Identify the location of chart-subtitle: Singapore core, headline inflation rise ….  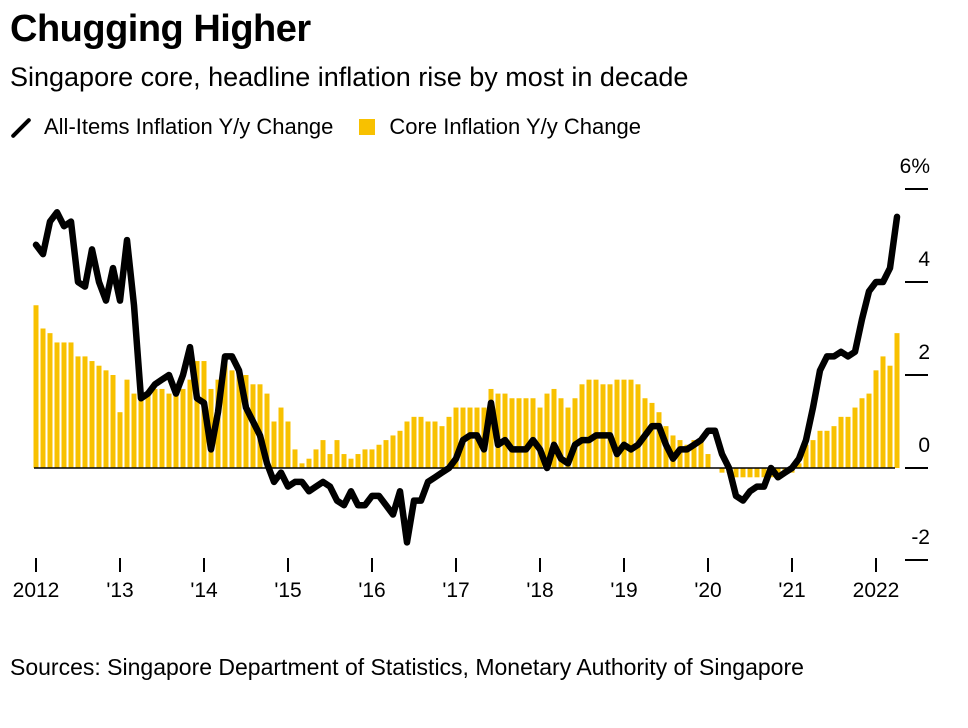
(349, 77).